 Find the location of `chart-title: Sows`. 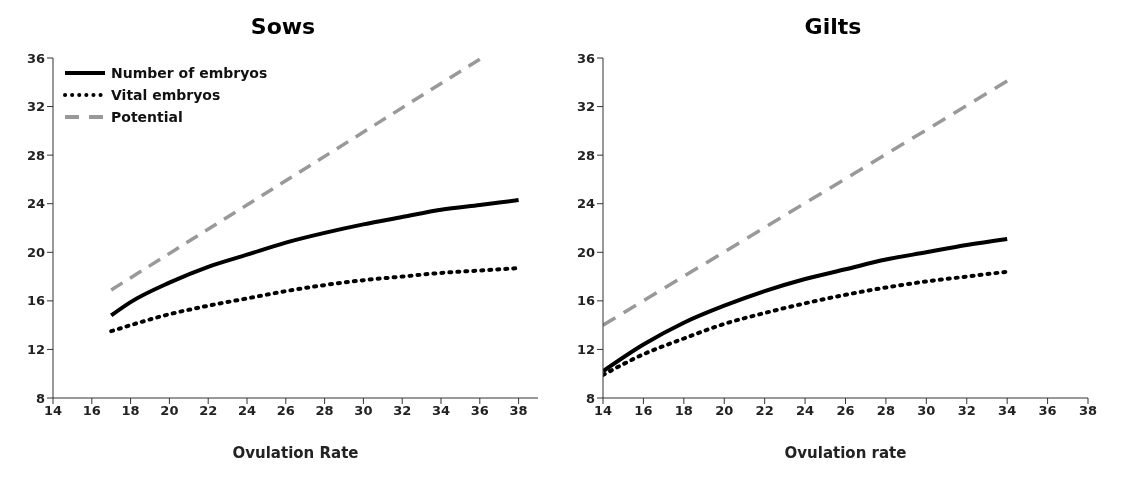

chart-title: Sows is located at coordinates (283, 27).